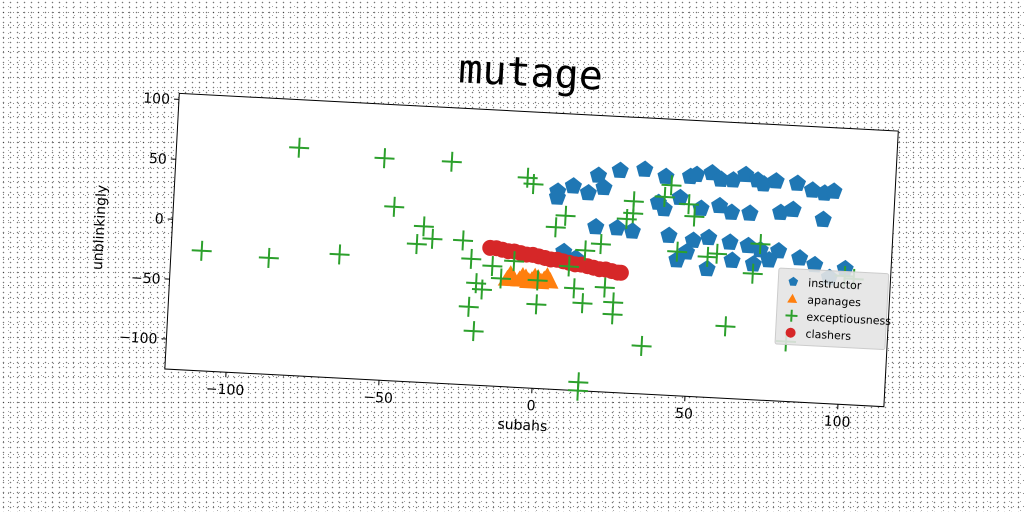 The image size is (1024, 512). What do you see at coordinates (791, 315) in the screenshot?
I see `exceptiousness-legend-marker` at bounding box center [791, 315].